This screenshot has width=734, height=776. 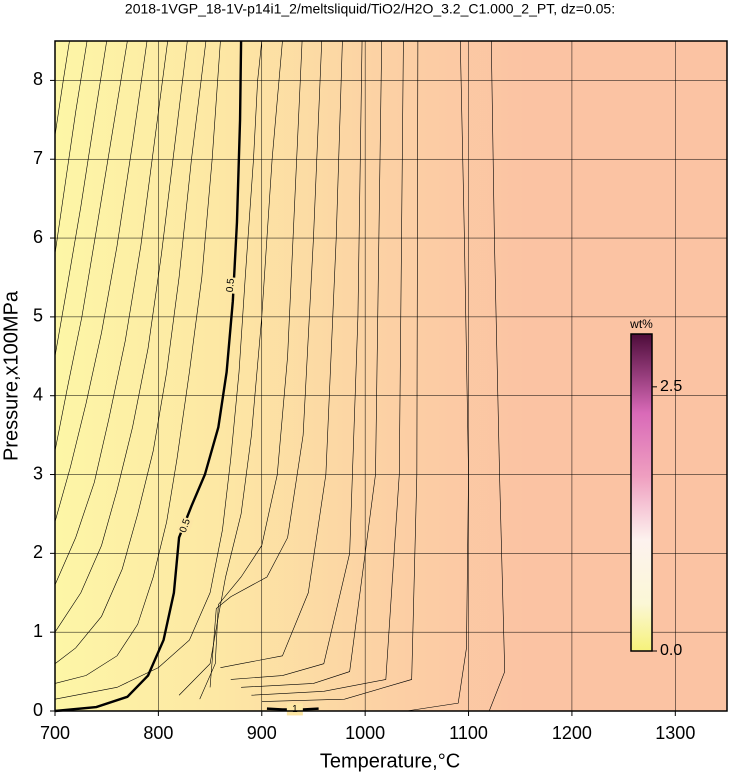 What do you see at coordinates (38, 316) in the screenshot?
I see `y-tick-label: 5` at bounding box center [38, 316].